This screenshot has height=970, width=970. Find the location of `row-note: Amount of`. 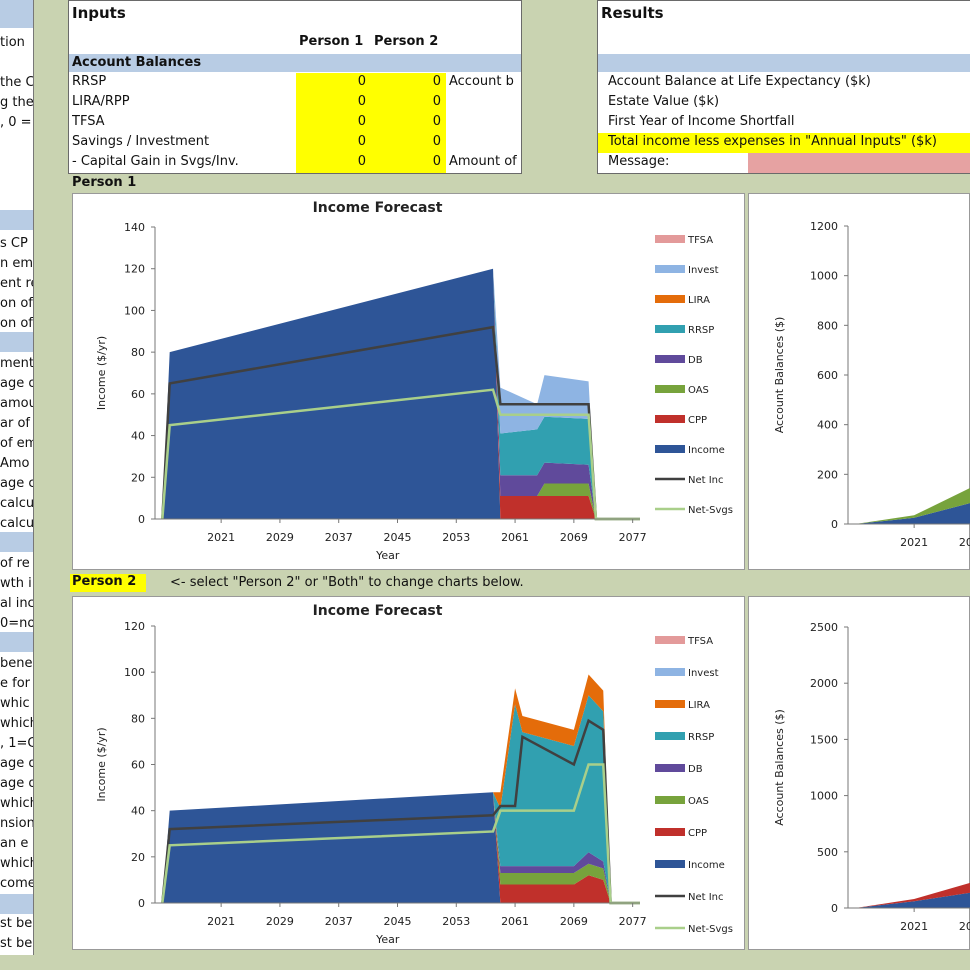

row-note: Amount of is located at coordinates (483, 161).